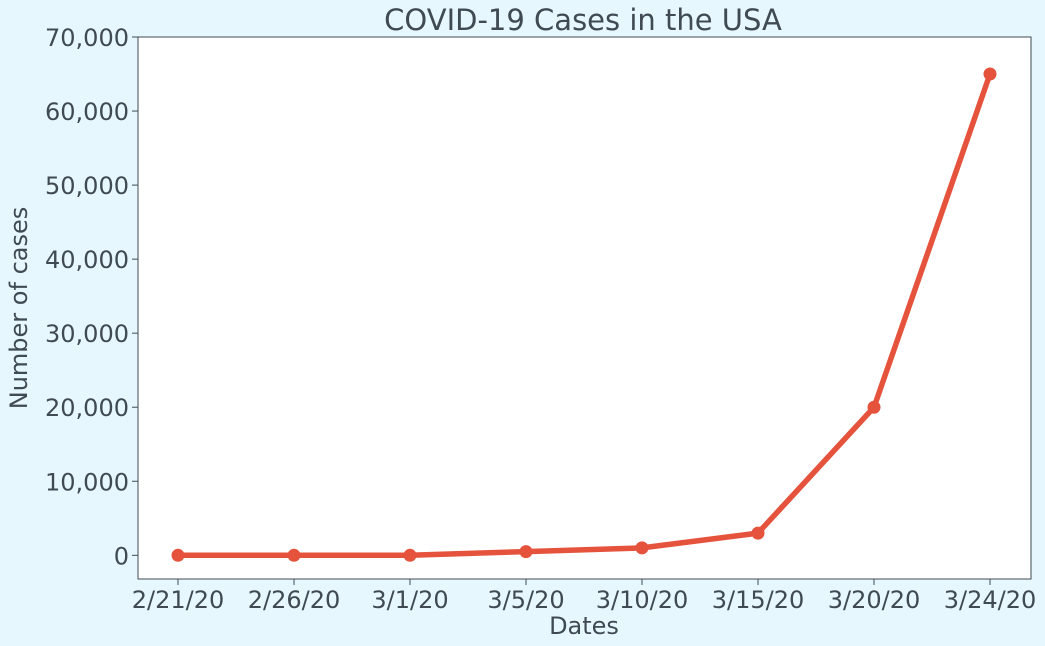  Describe the element at coordinates (19, 308) in the screenshot. I see `y-axis-label: Number of cases` at that location.